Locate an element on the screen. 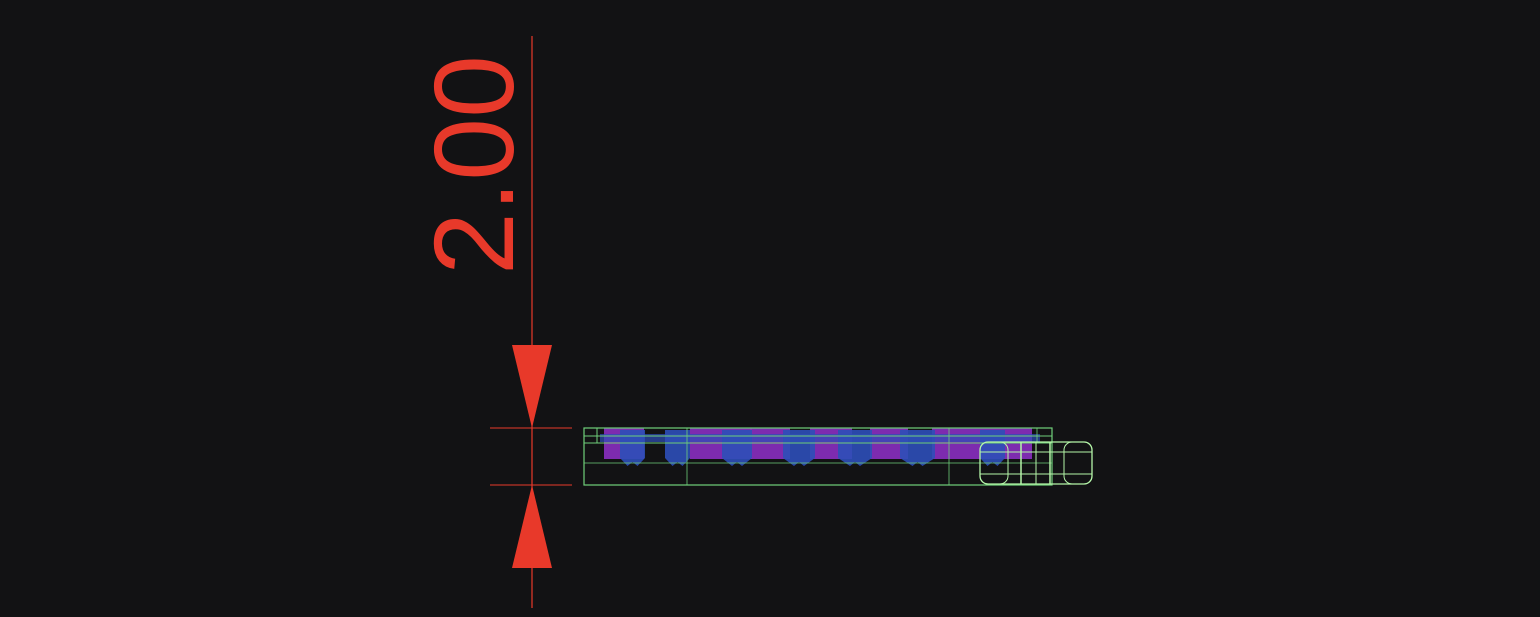 The width and height of the screenshot is (1540, 617). part-side-view is located at coordinates (838, 456).